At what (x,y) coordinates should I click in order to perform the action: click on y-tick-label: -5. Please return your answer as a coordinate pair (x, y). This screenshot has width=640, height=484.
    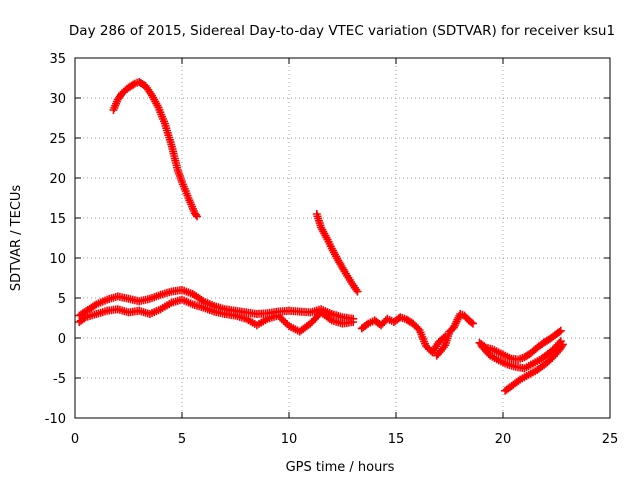
    Looking at the image, I should click on (59, 379).